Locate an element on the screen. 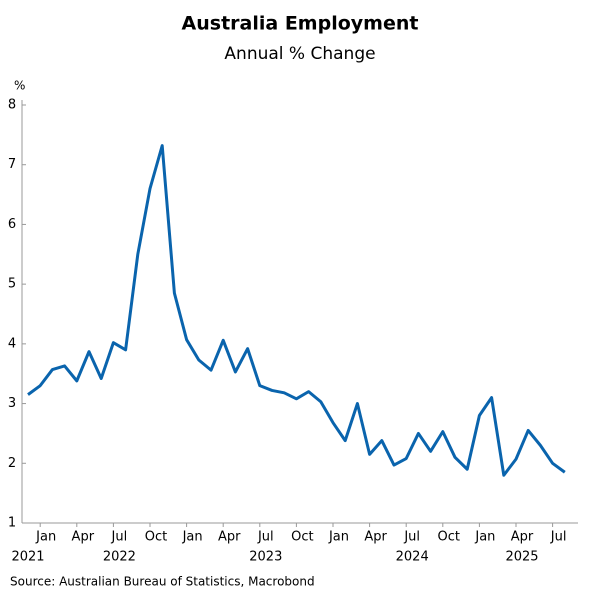 The image size is (600, 604). y-tick-label: 2 is located at coordinates (12, 463).